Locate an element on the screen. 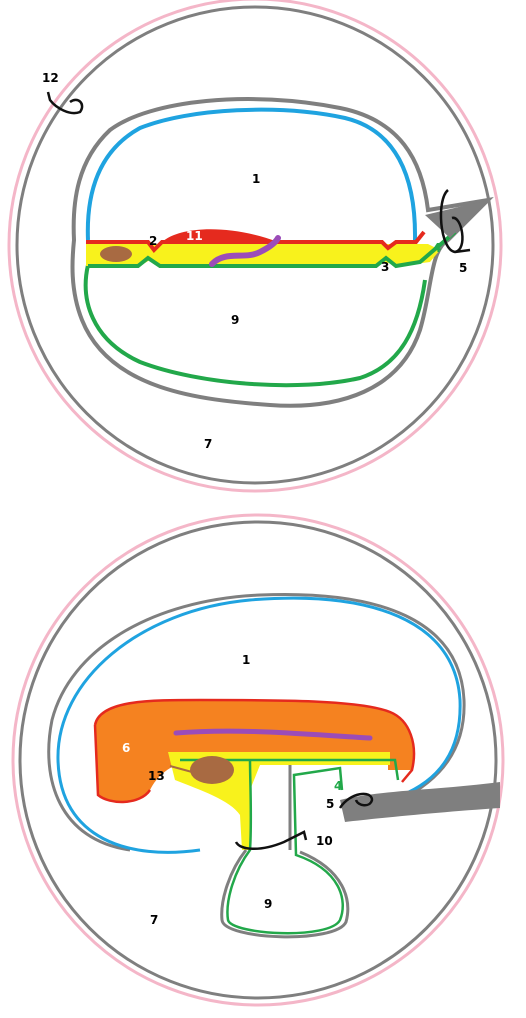 The height and width of the screenshot is (1018, 526). bottom-gut-green is located at coordinates (290, 846).